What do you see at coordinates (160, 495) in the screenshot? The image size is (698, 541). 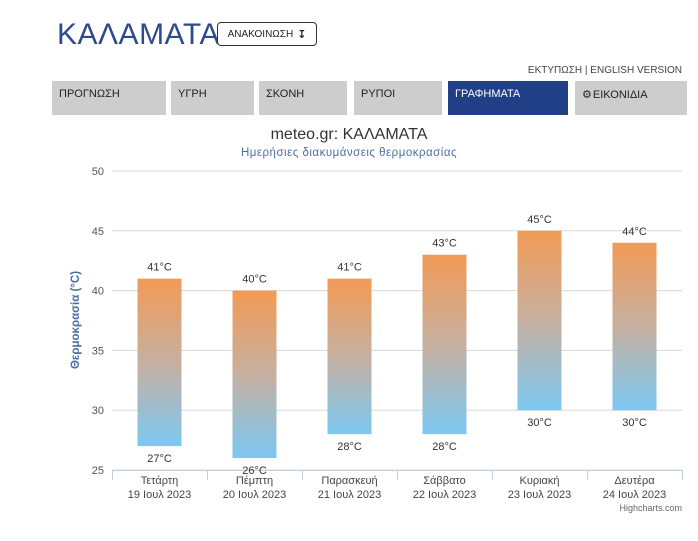 I see `x-tick-label-date: 19 Ιουλ 2023` at bounding box center [160, 495].